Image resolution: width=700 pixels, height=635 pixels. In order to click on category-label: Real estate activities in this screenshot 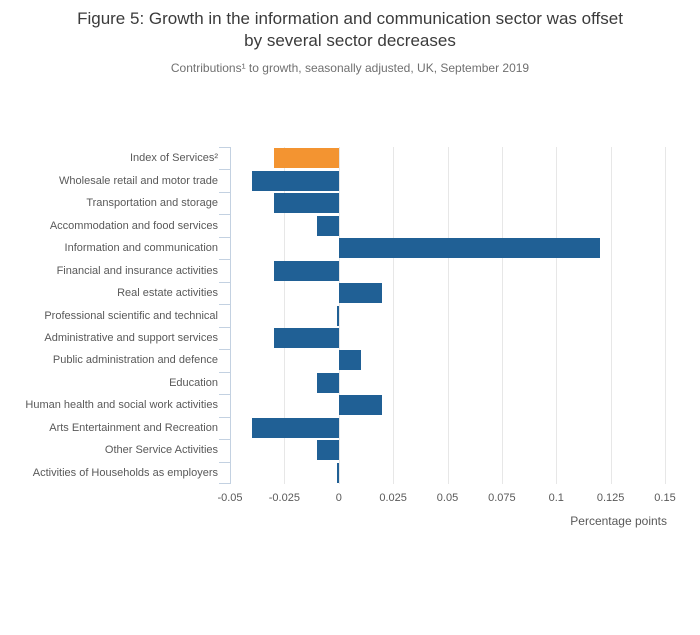, I will do `click(167, 293)`.